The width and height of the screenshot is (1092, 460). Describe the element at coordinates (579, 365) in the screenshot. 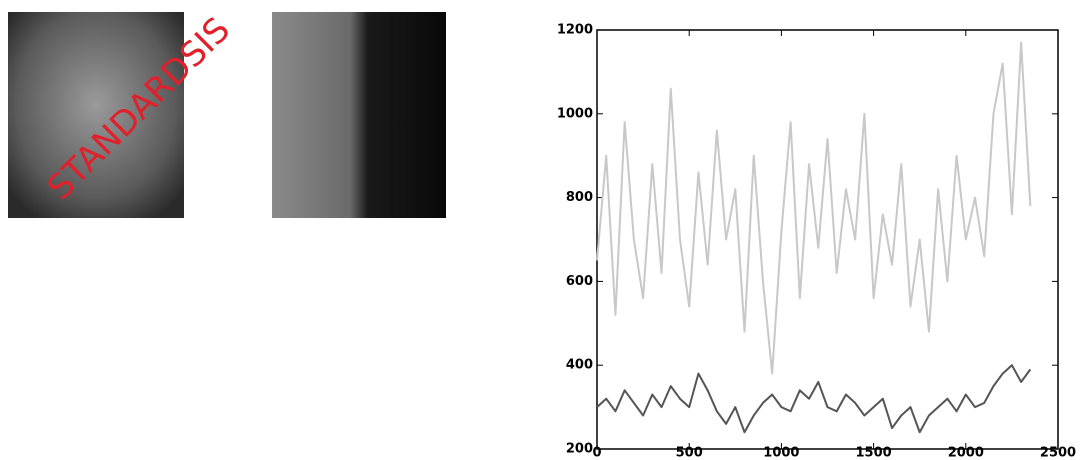

I see `y-tick-label: 400` at that location.